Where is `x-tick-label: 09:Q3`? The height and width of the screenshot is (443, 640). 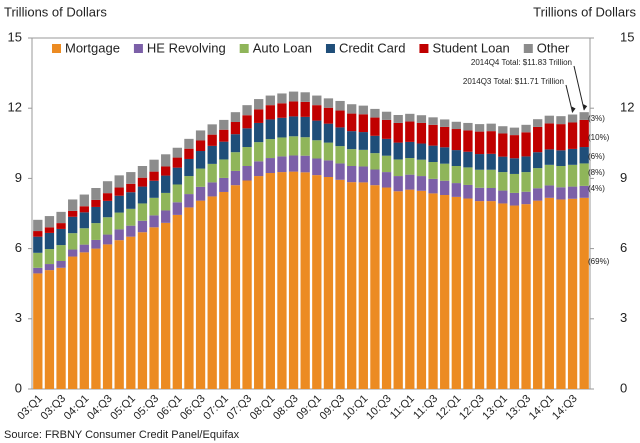
x-tick-label: 09:Q3 is located at coordinates (333, 408).